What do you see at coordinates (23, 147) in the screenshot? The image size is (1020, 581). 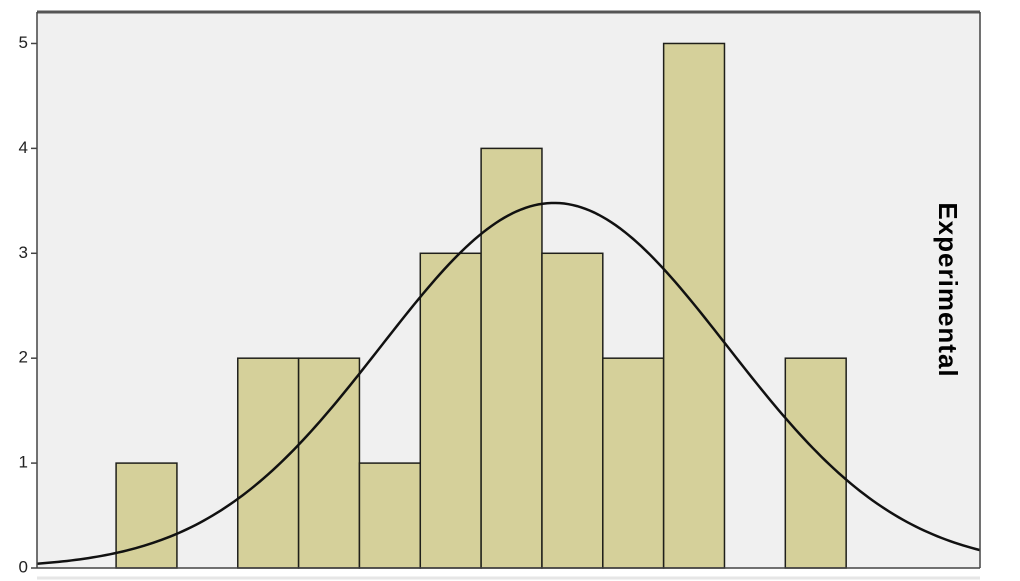 I see `y-tick-label: 4` at bounding box center [23, 147].